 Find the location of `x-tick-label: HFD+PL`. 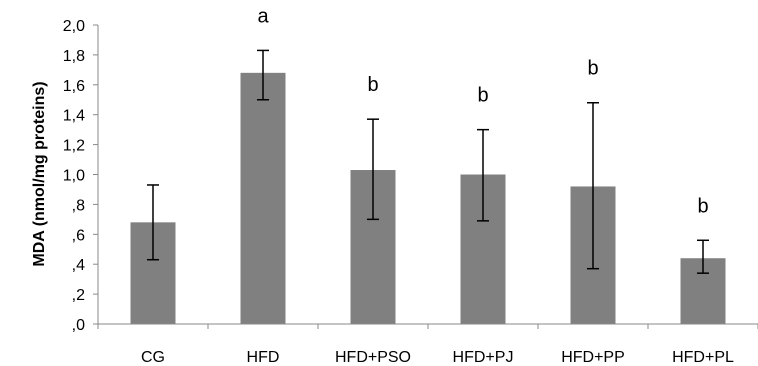

x-tick-label: HFD+PL is located at coordinates (703, 357).